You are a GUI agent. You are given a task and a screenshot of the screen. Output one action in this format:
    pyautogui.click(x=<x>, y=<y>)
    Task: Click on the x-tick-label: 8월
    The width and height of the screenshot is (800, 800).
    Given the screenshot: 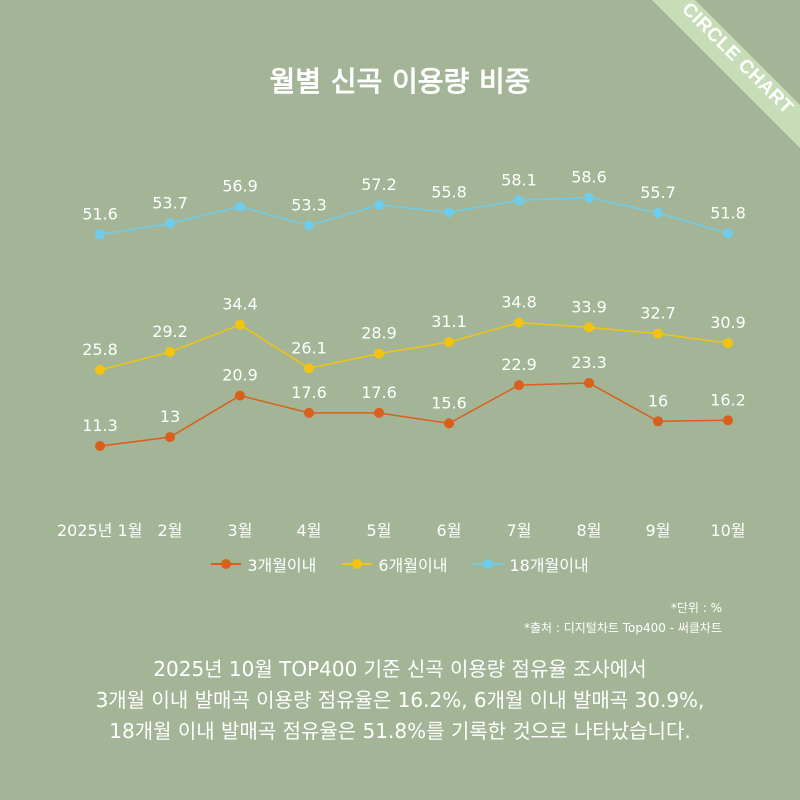 What is the action you would take?
    pyautogui.click(x=589, y=530)
    